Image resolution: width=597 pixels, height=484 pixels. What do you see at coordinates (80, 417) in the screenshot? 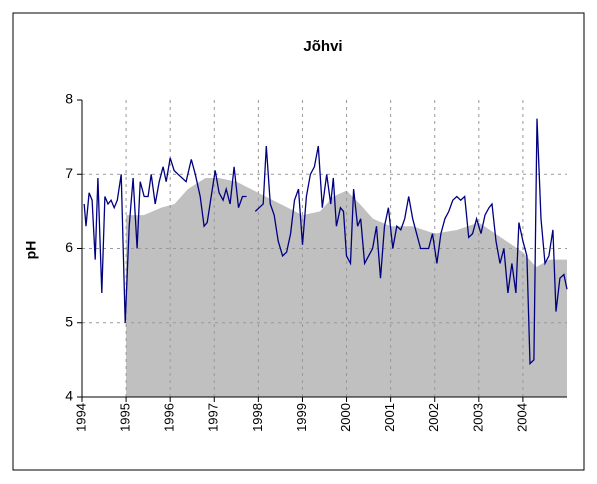
I see `x-tick-label: 1994` at bounding box center [80, 417].